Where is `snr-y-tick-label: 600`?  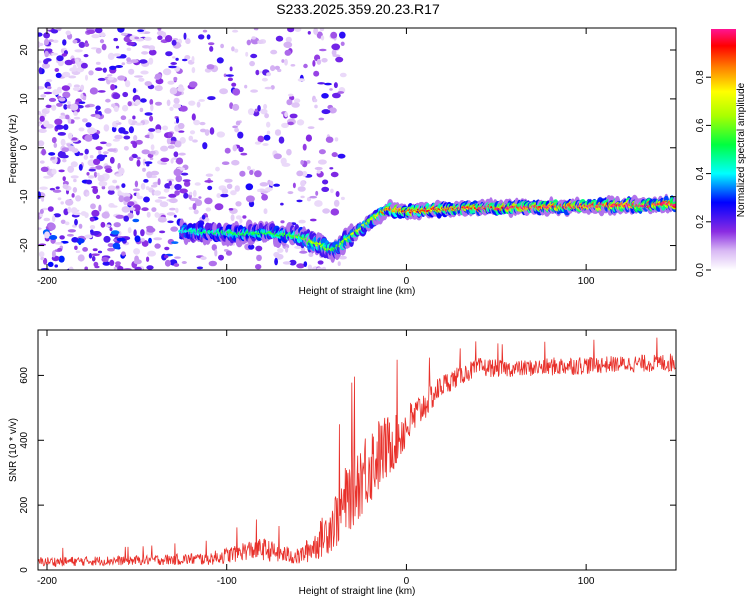 snr-y-tick-label: 600 is located at coordinates (24, 375).